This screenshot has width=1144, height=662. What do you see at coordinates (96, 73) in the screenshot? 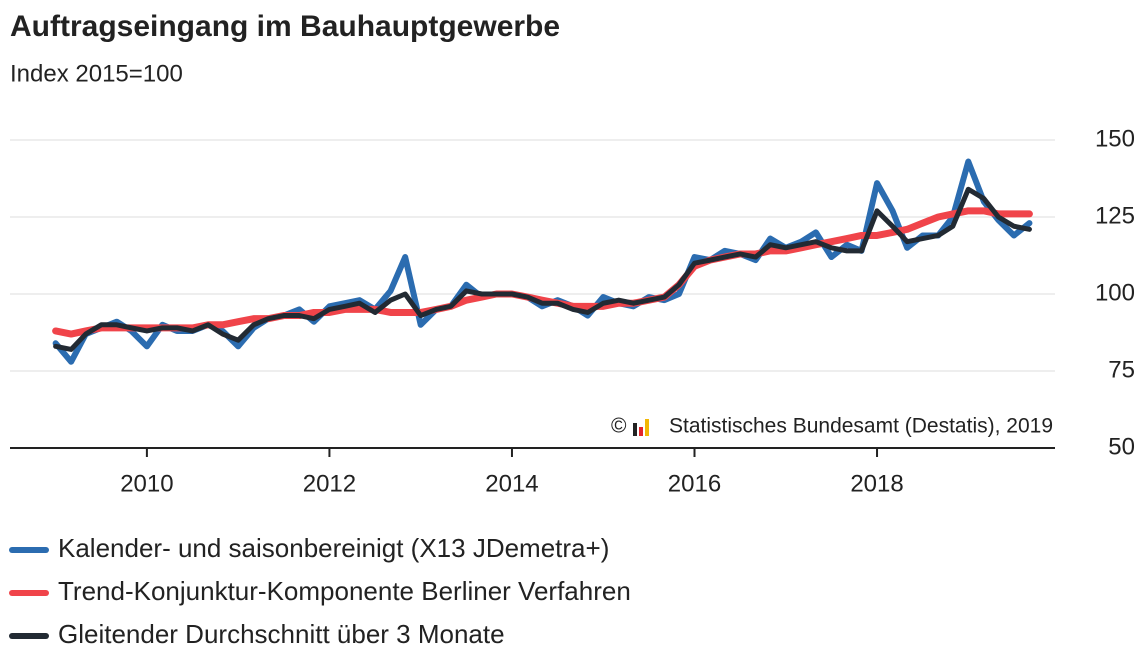
I see `chart-subtitle: Index 2015=100` at bounding box center [96, 73].